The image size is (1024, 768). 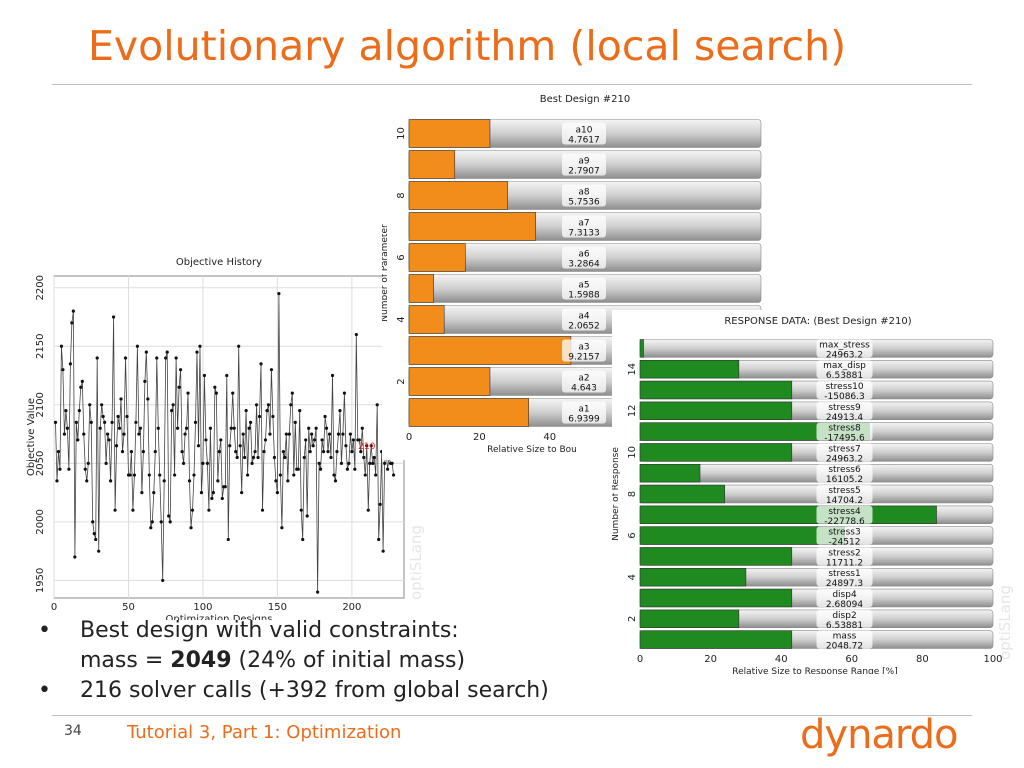 I want to click on y-tick-label: 2200, so click(x=40, y=287).